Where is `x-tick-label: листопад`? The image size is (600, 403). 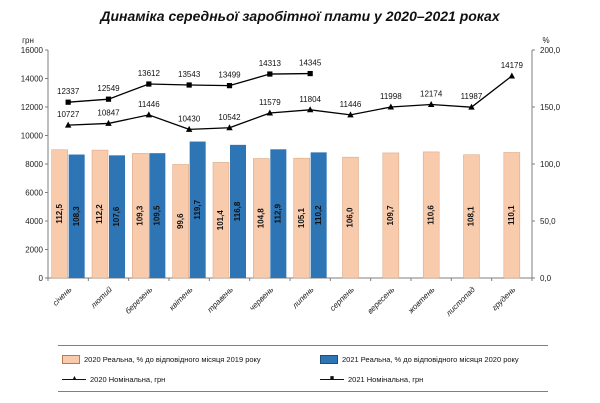
x-tick-label: листопад is located at coordinates (460, 302).